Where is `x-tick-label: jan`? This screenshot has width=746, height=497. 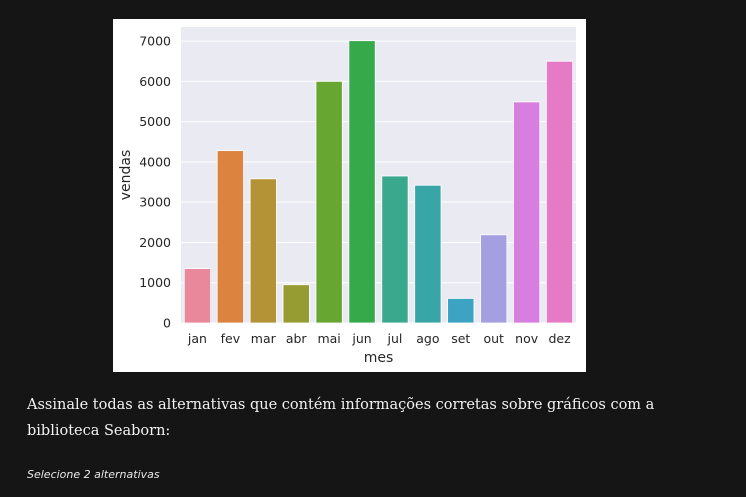
x-tick-label: jan is located at coordinates (197, 338).